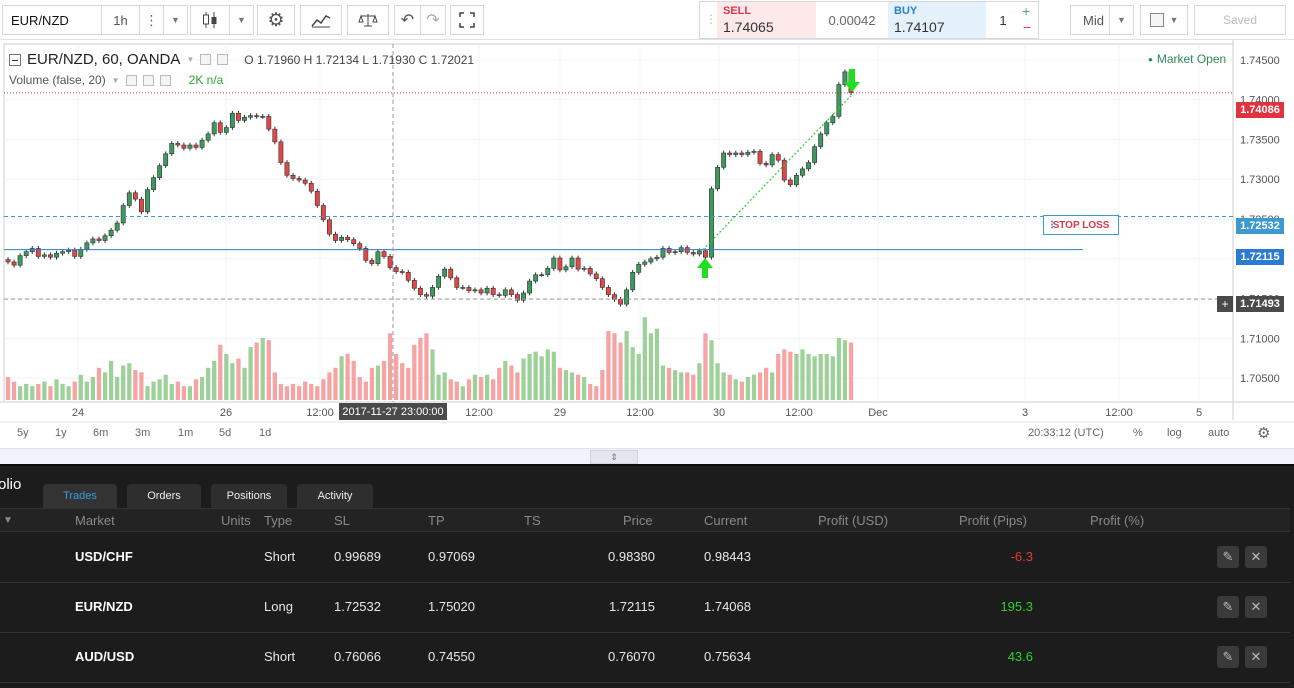  I want to click on stop-loss-label: STOP LOSS, so click(1081, 225).